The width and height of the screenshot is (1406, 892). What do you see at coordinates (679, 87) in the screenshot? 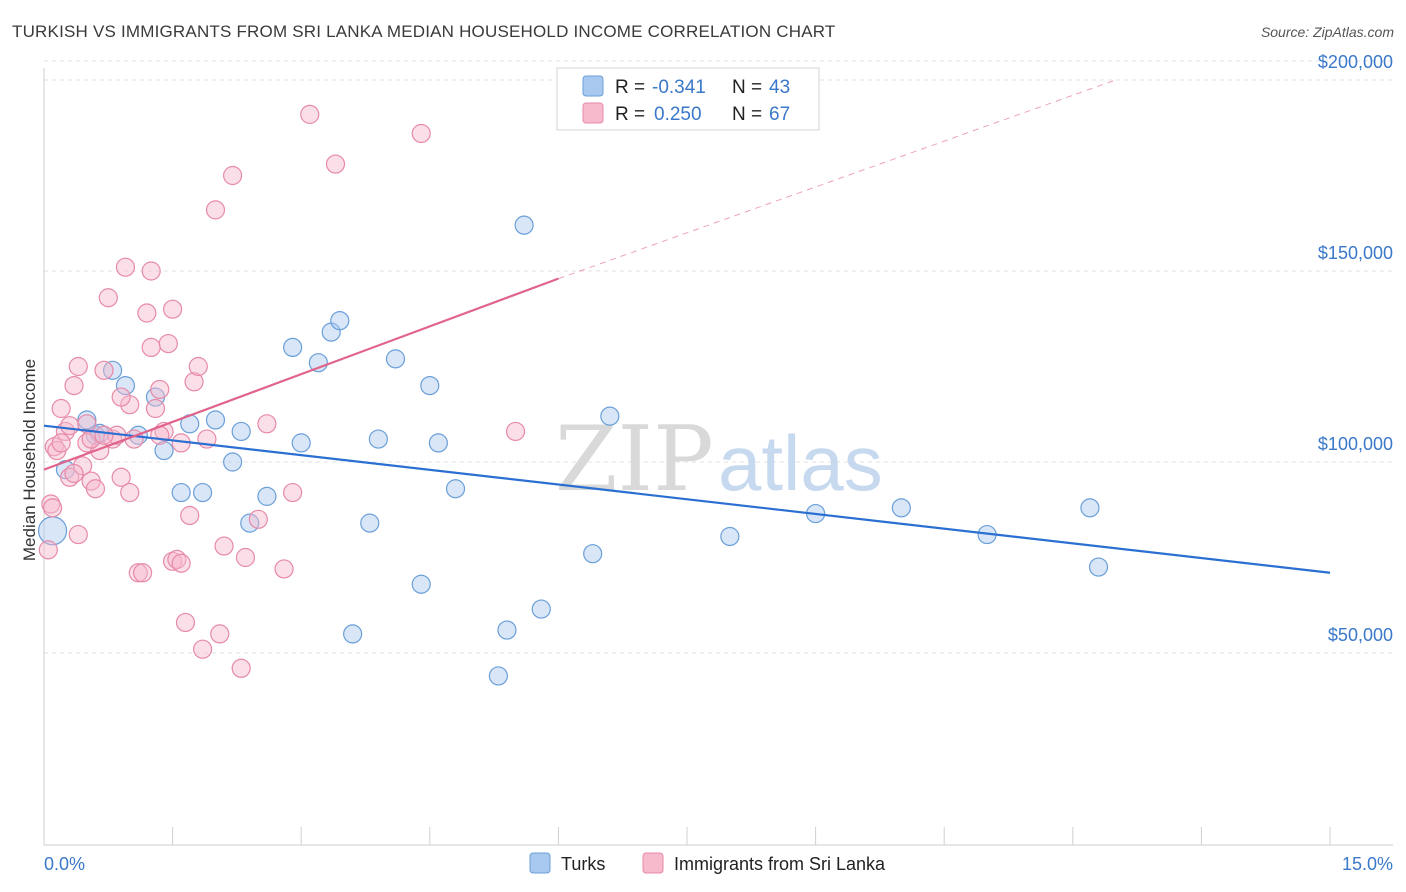
I see `legend-r-value: -0.341` at bounding box center [679, 87].